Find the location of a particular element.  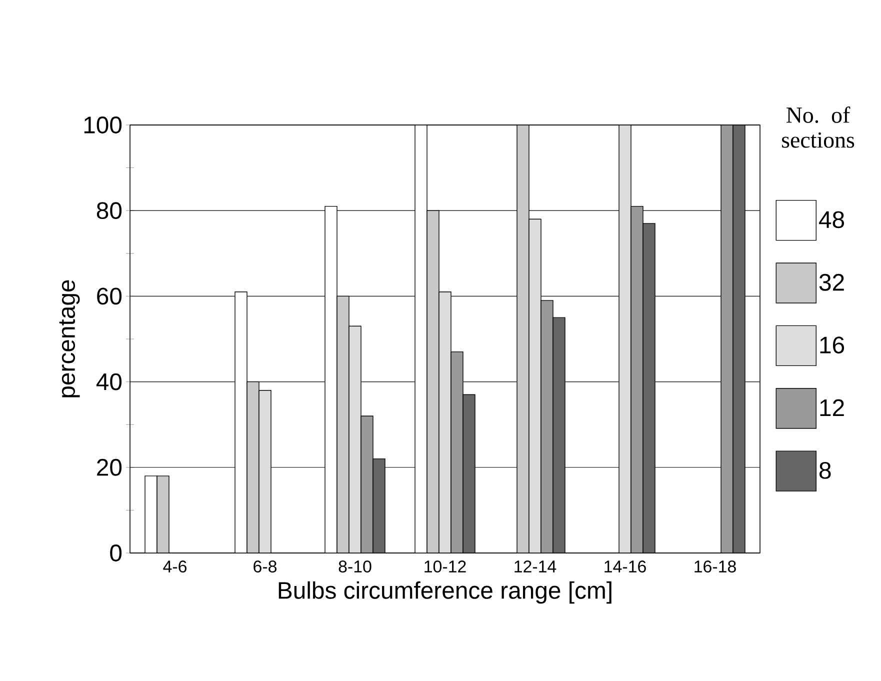

y-tick-label: 20 is located at coordinates (109, 467).